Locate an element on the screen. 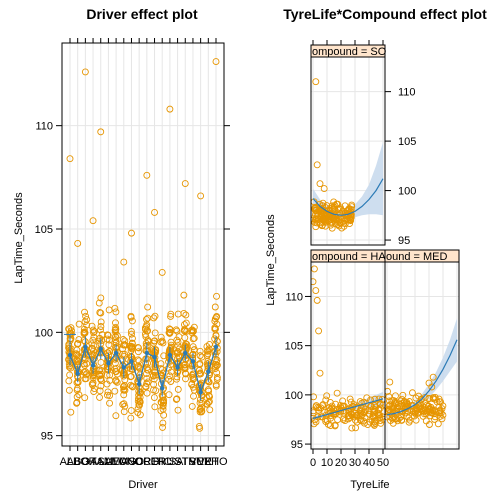 This screenshot has width=504, height=504. left-chart-title: Driver effect plot is located at coordinates (142, 14).